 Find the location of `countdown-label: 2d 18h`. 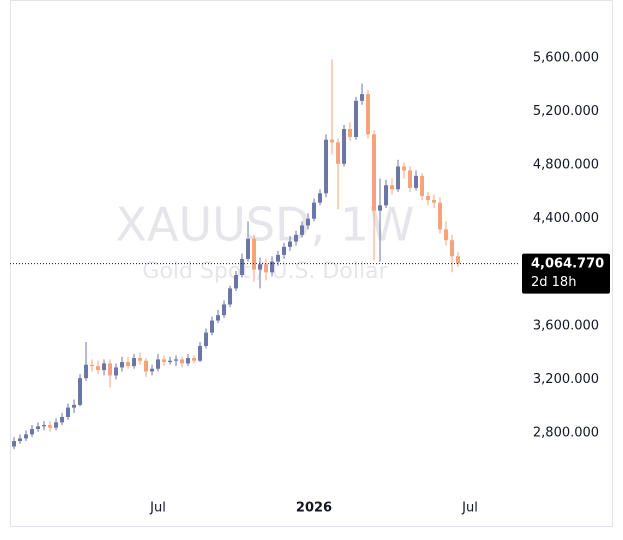

countdown-label: 2d 18h is located at coordinates (553, 282).